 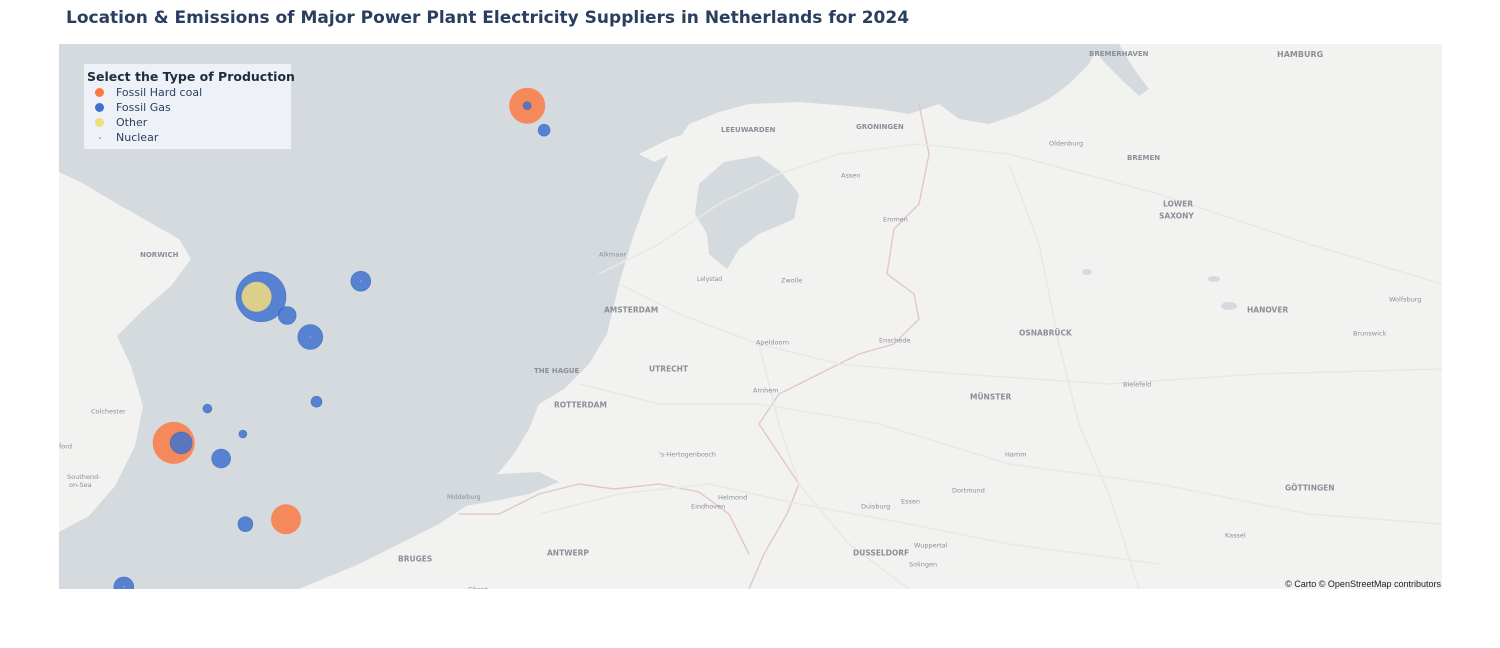 What do you see at coordinates (1176, 216) in the screenshot?
I see `place-label: SAXONY` at bounding box center [1176, 216].